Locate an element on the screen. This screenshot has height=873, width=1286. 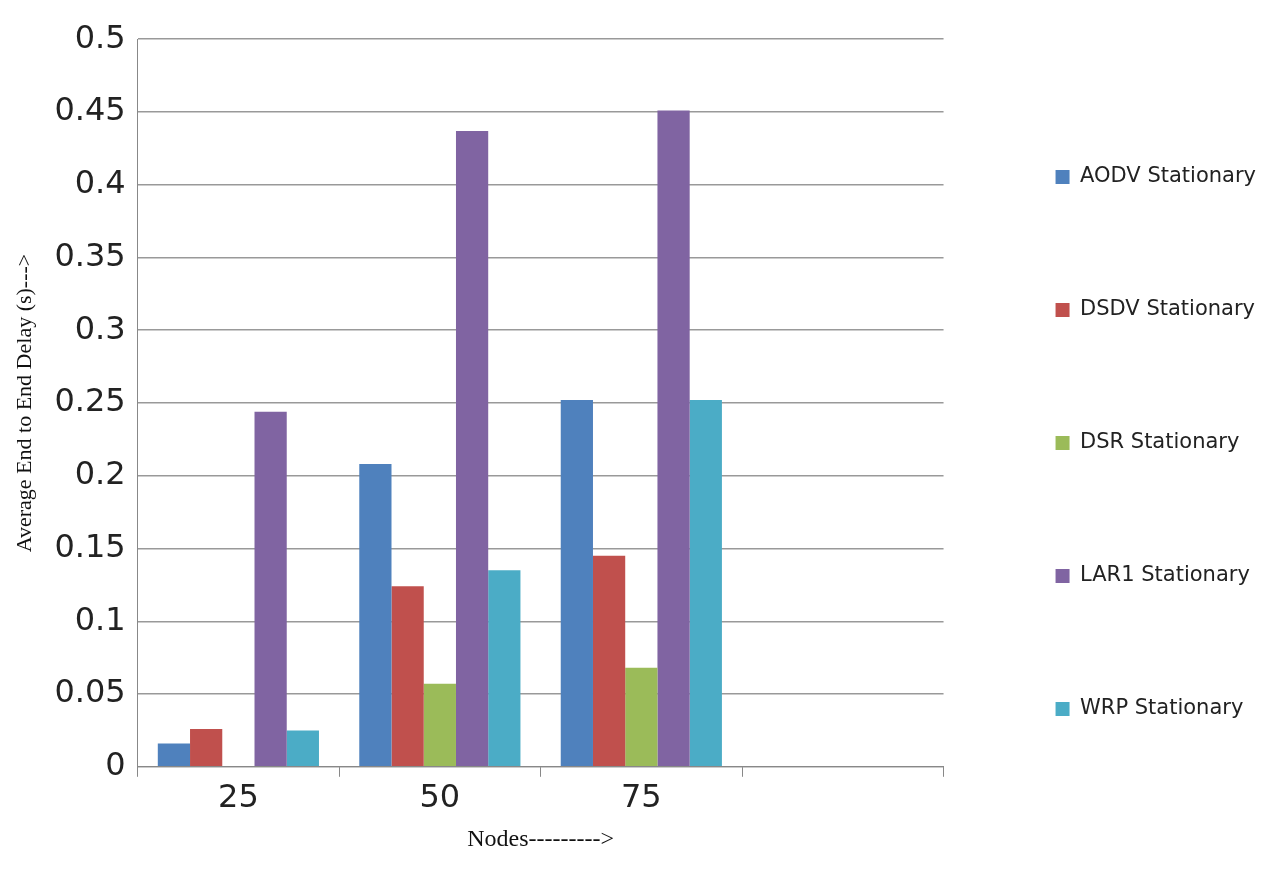
y-tick-label: 0 is located at coordinates (115, 764).